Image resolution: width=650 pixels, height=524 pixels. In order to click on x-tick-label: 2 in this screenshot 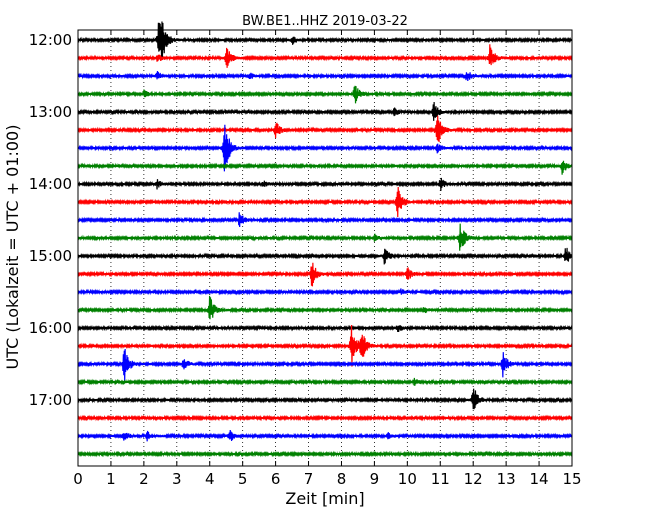, I will do `click(144, 479)`.